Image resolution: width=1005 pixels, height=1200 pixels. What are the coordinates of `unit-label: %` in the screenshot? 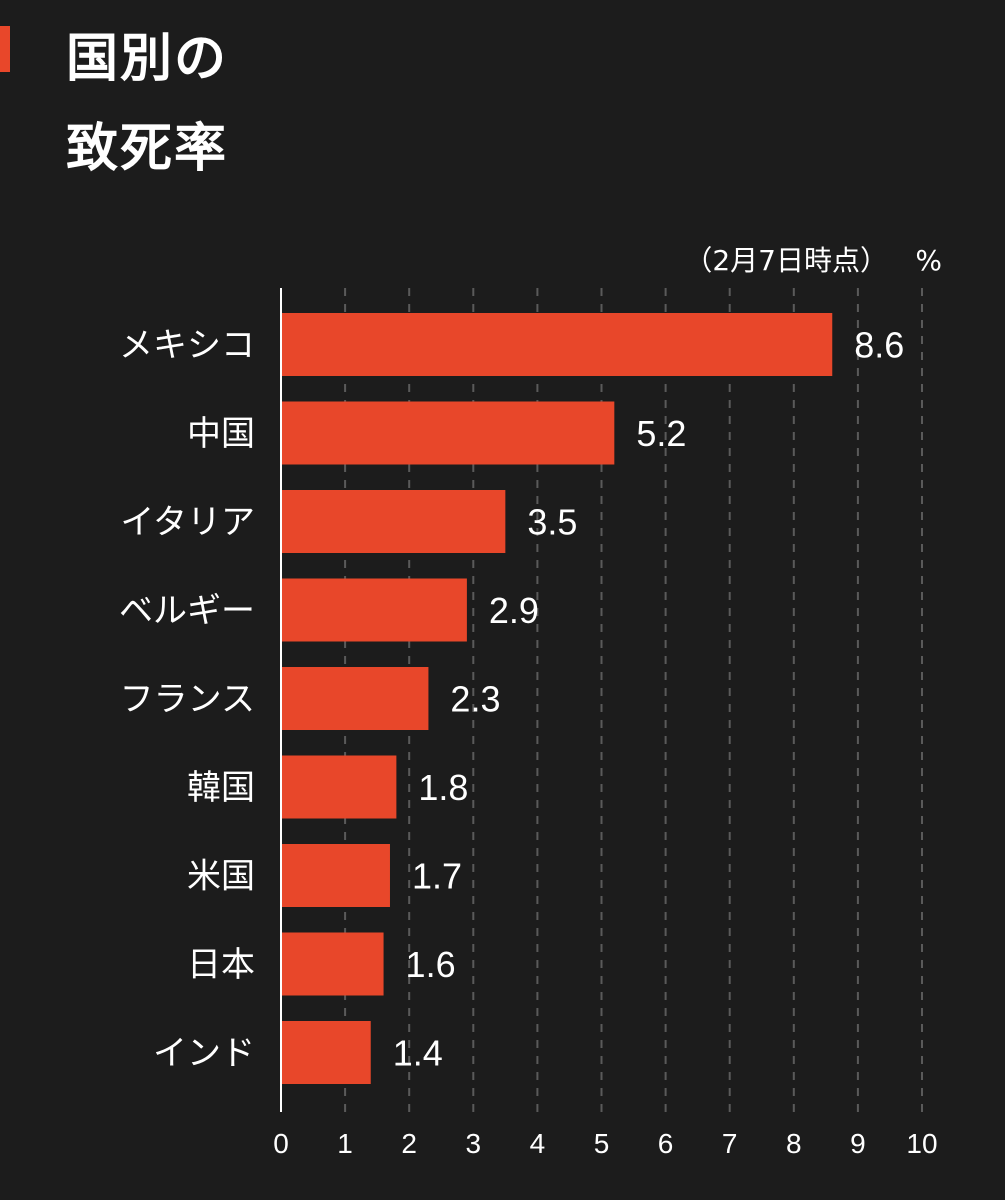 It's located at (928, 260).